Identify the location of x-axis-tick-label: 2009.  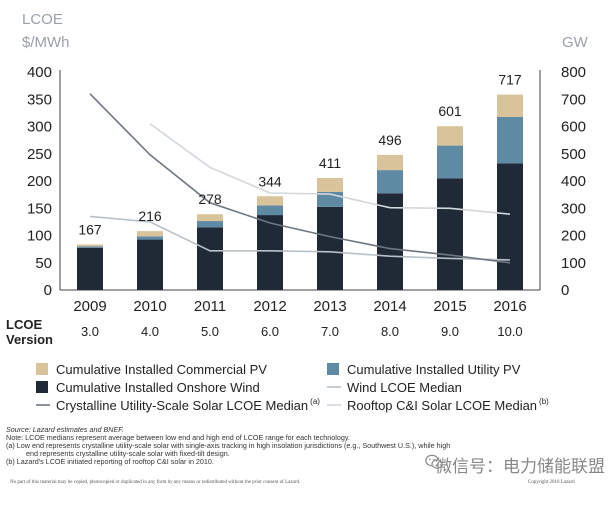
(89, 306).